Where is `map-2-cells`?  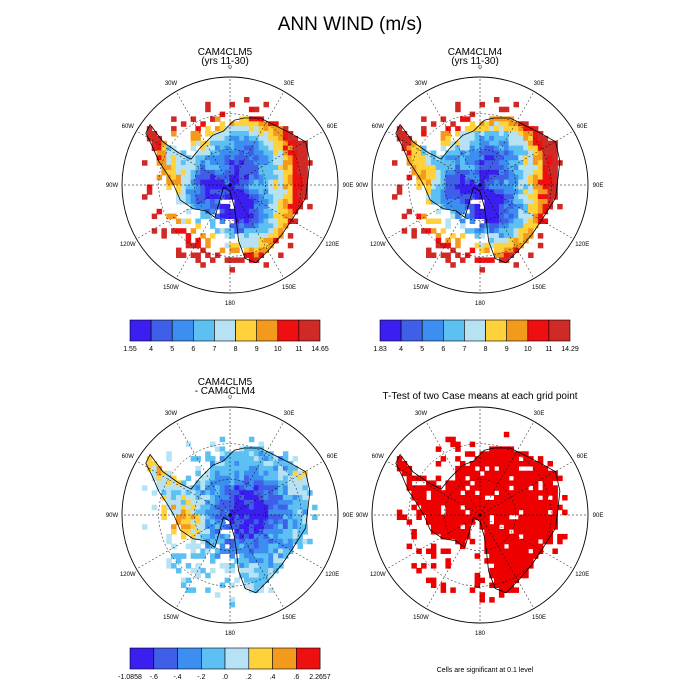 map-2-cells is located at coordinates (477, 185).